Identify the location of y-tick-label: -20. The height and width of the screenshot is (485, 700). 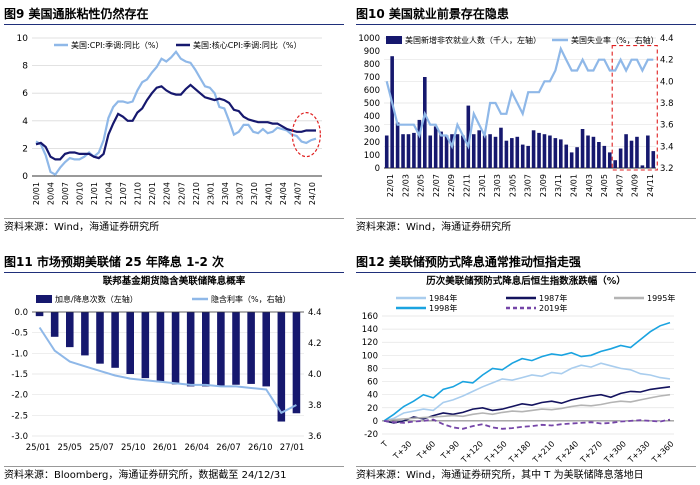
(371, 435).